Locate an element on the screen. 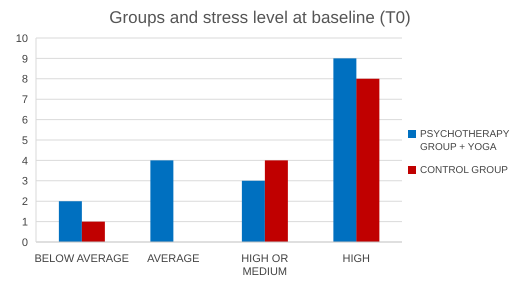 This screenshot has height=285, width=520. y-tick-label: 3 is located at coordinates (25, 182).